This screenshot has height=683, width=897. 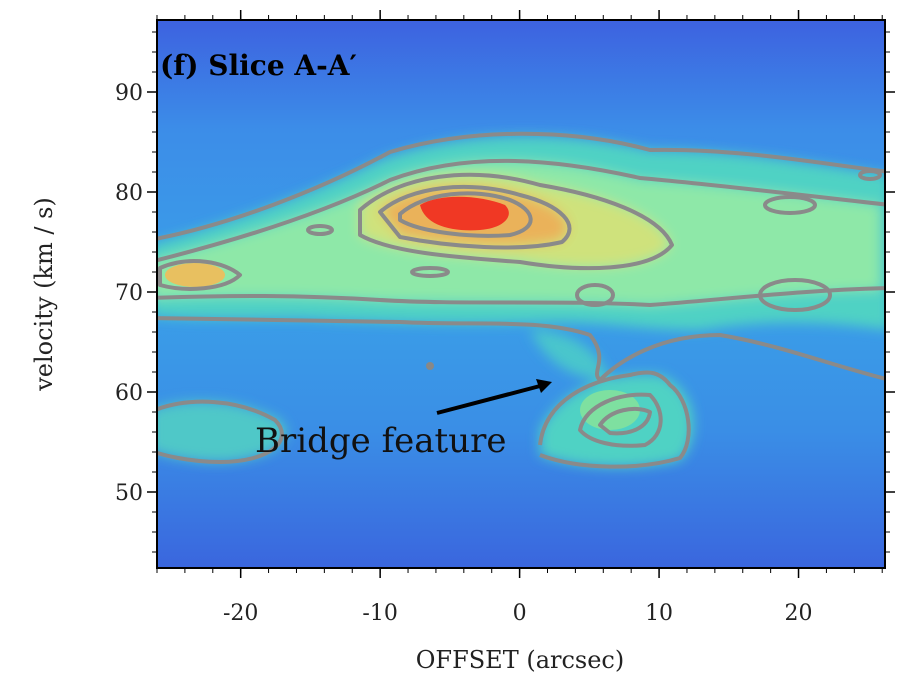 What do you see at coordinates (659, 613) in the screenshot?
I see `x-tick-label: 10` at bounding box center [659, 613].